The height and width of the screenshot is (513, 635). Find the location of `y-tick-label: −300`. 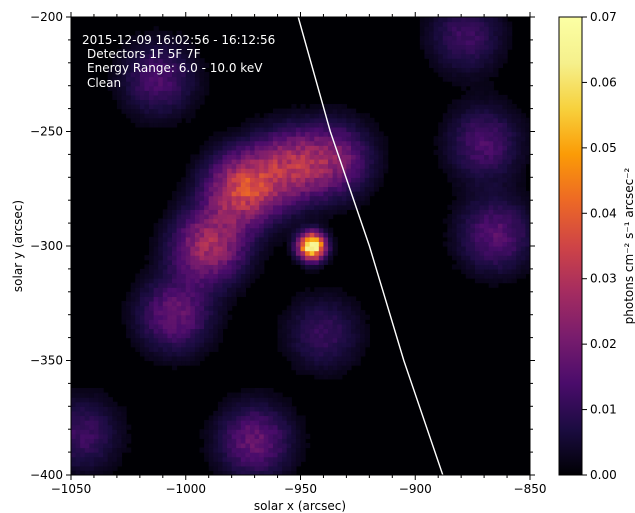

y-tick-label: −300 is located at coordinates (46, 246).